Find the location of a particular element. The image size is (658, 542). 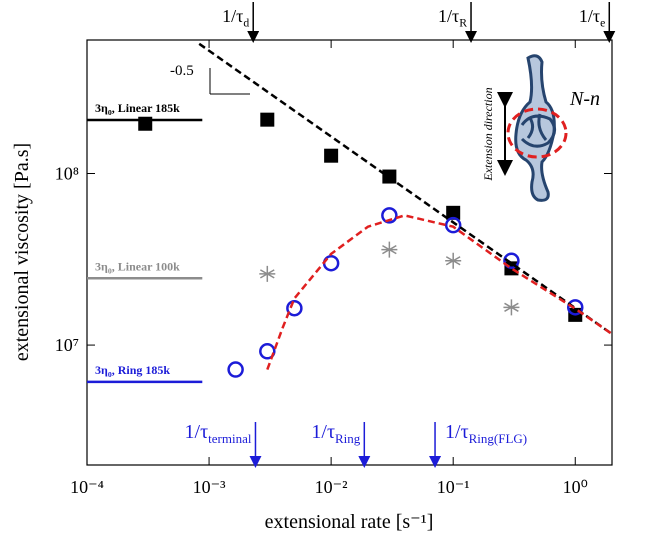

slope-label: -0.5 is located at coordinates (182, 71).